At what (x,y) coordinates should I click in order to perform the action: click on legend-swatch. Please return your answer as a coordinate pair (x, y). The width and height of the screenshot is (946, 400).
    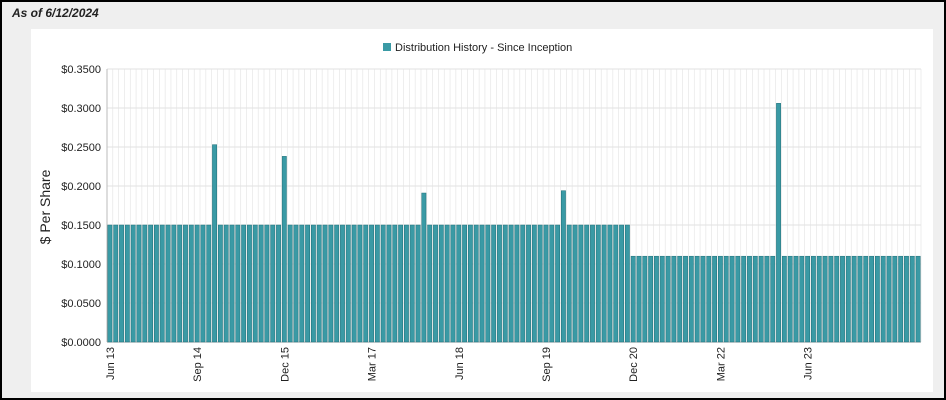
    Looking at the image, I should click on (387, 47).